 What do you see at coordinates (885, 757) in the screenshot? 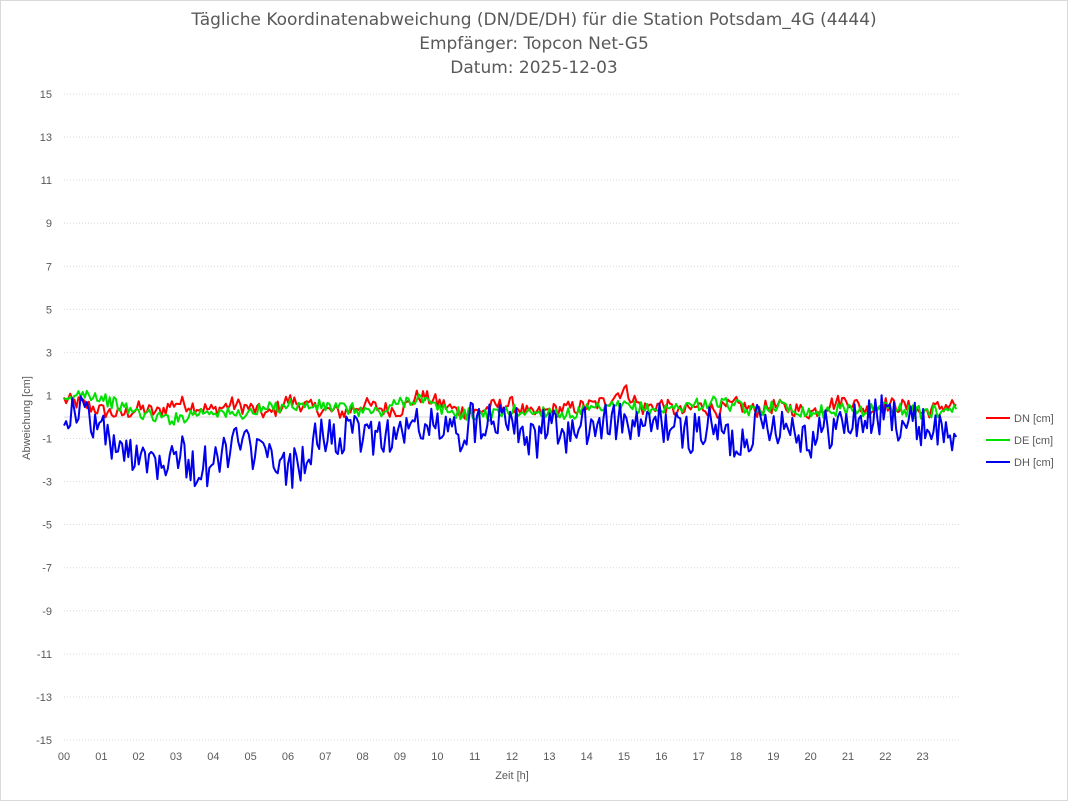
I see `x-tick-label: 22` at bounding box center [885, 757].